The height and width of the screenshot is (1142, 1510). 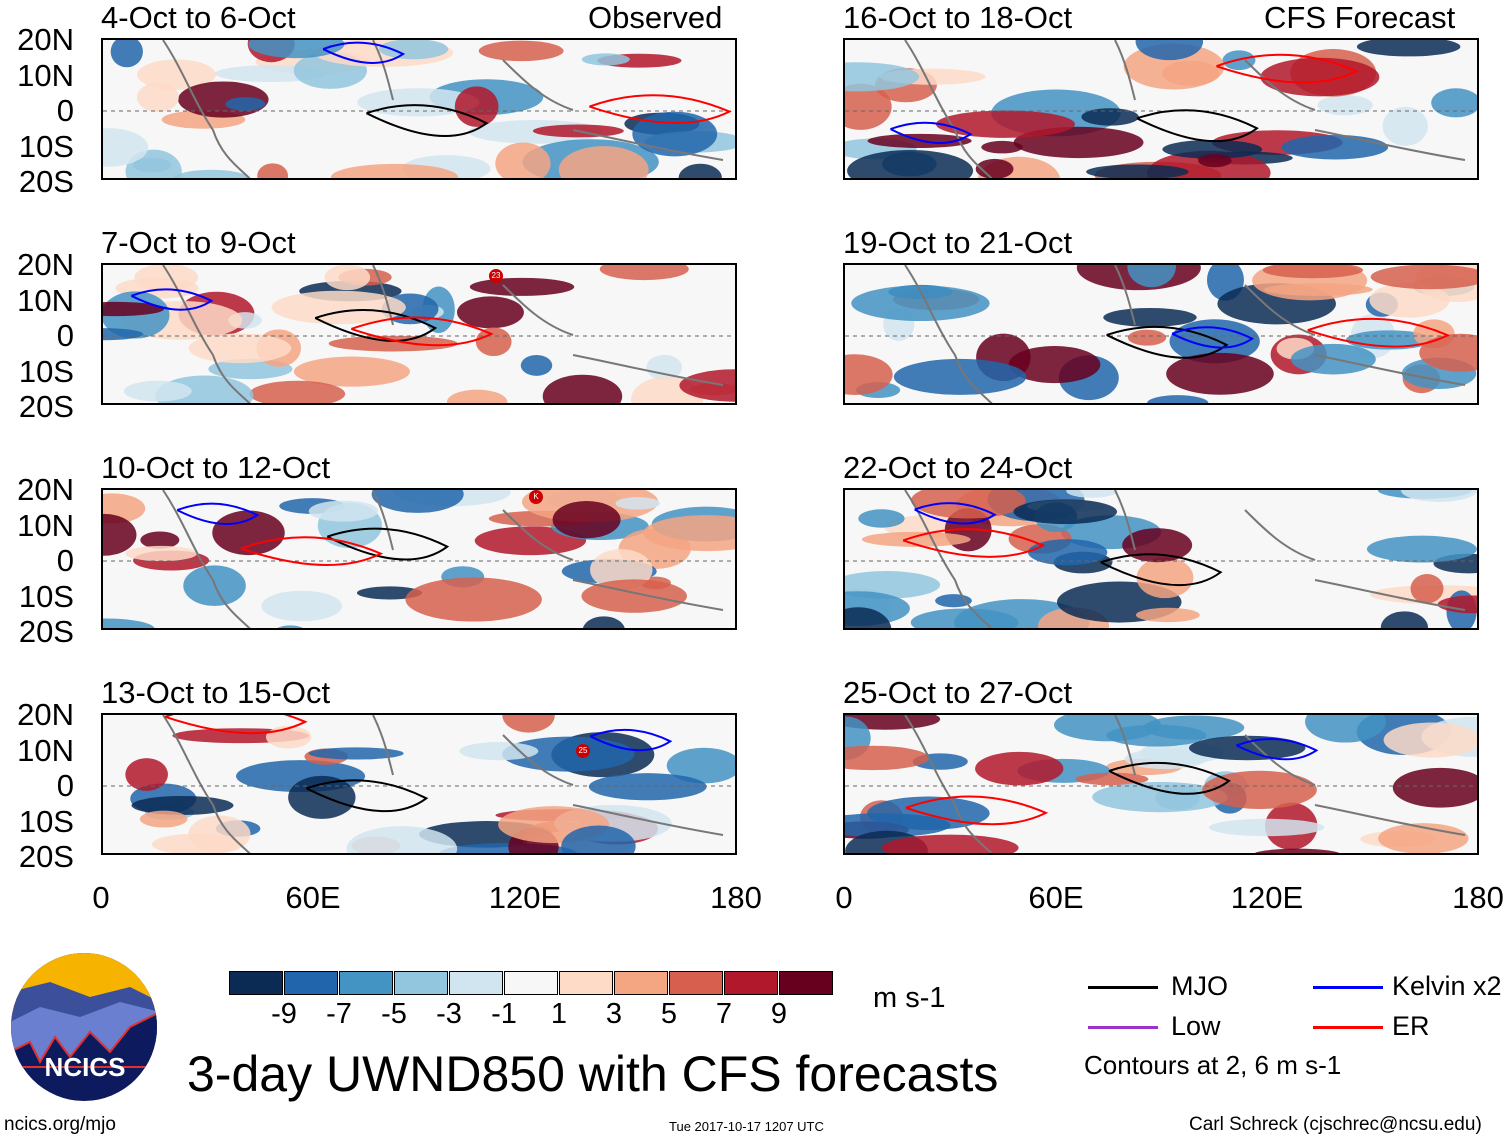 I want to click on lat-label: 20N, so click(x=45, y=489).